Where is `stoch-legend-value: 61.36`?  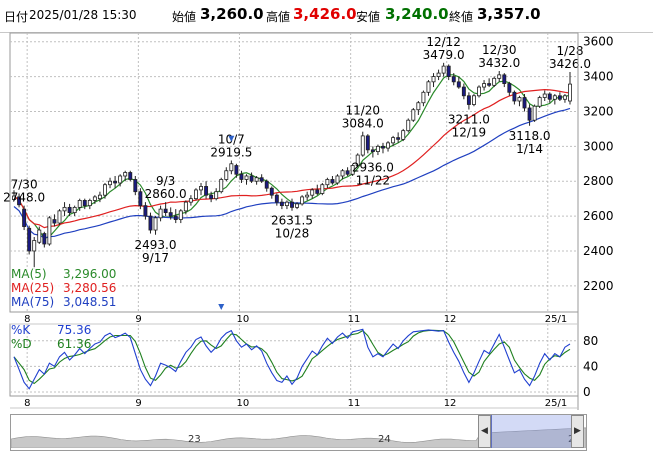 stoch-legend-value: 61.36 is located at coordinates (74, 344).